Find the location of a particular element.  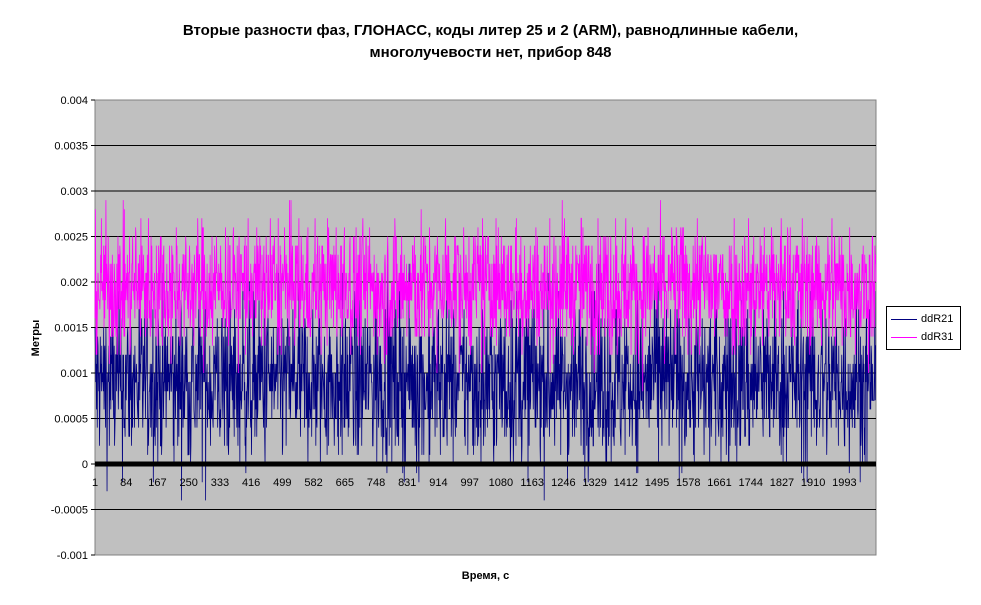

y-tick-label: 0.002 is located at coordinates (74, 283).